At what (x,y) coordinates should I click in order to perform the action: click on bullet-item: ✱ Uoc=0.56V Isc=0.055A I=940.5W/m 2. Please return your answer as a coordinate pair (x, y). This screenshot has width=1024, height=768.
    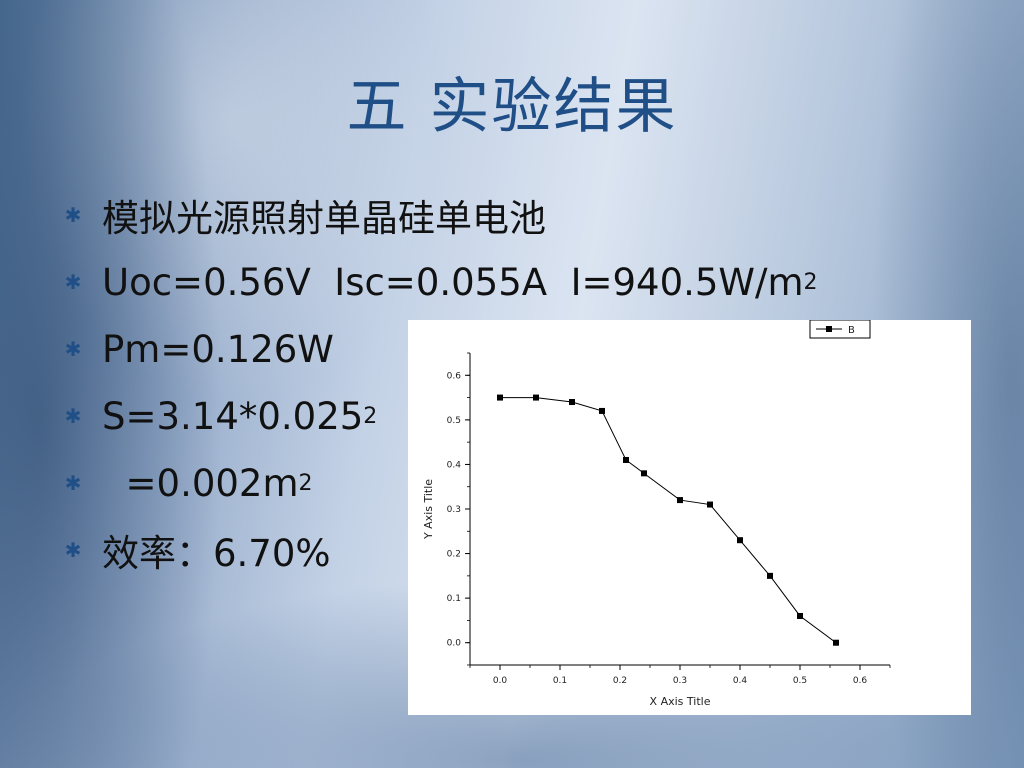
    Looking at the image, I should click on (439, 282).